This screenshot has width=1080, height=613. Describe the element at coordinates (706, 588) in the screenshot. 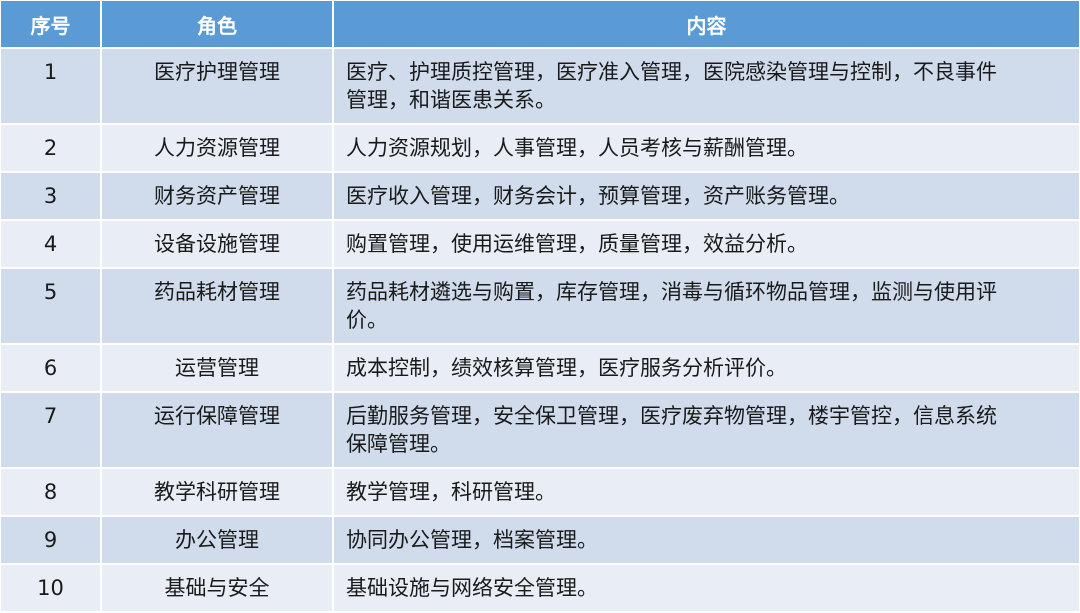

I see `row-content: 基础设施与网络安全管理。` at that location.